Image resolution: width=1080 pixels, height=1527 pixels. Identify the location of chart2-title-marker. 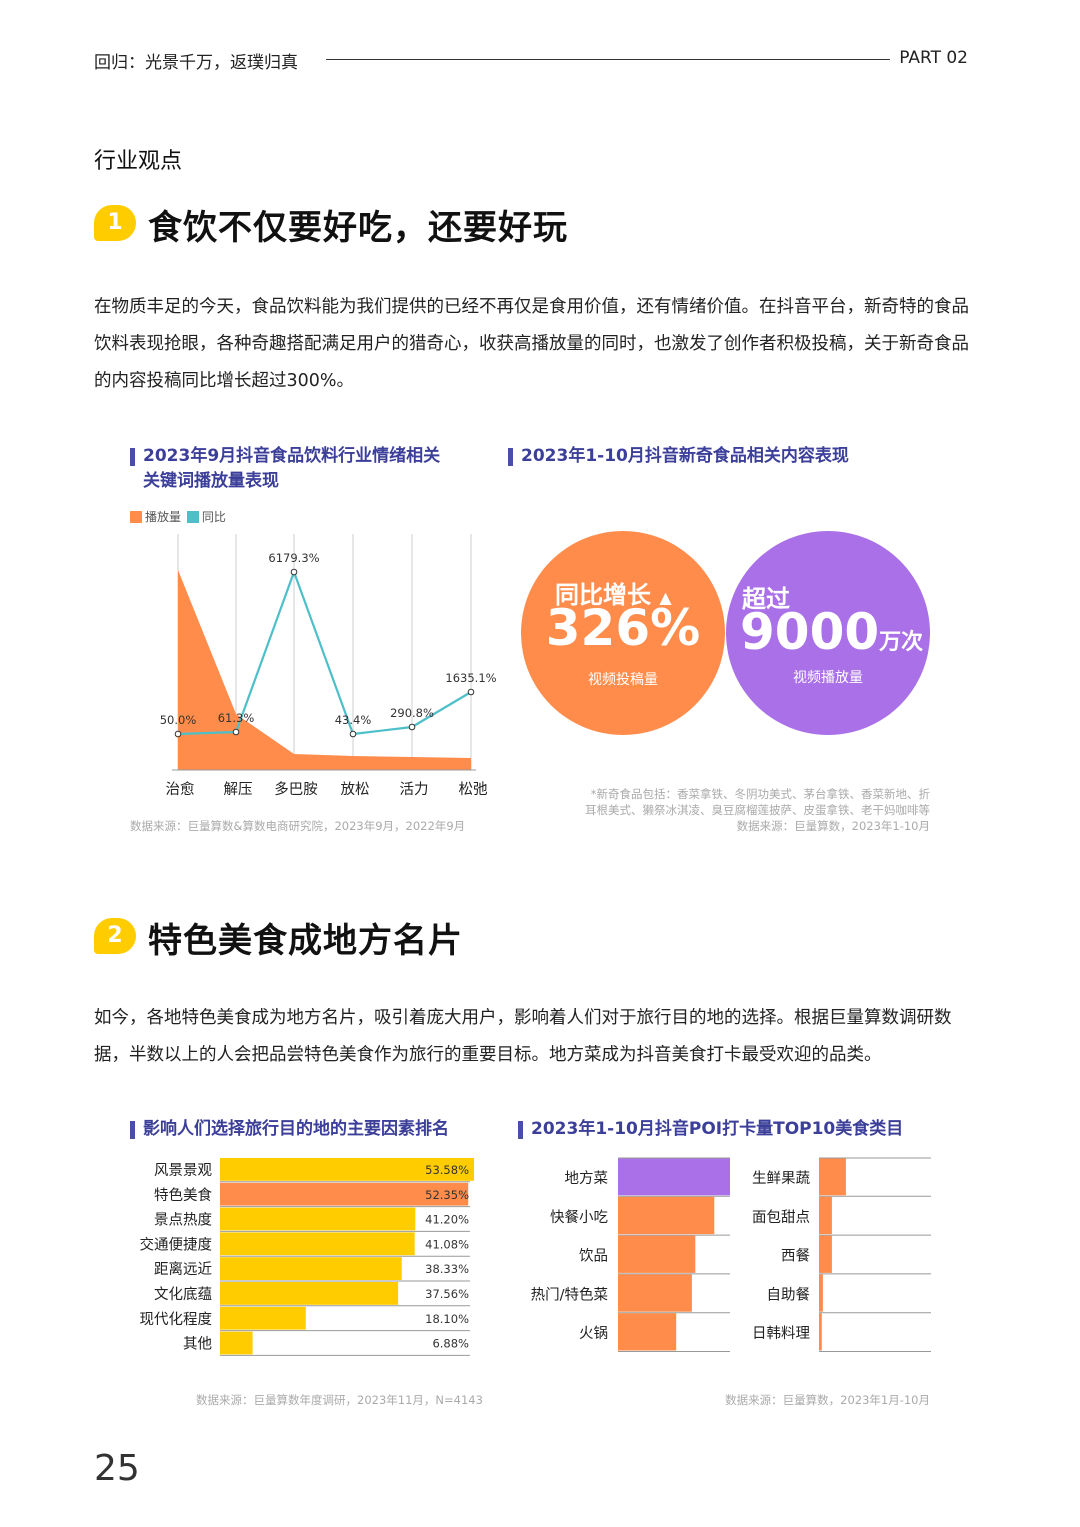
(510, 457).